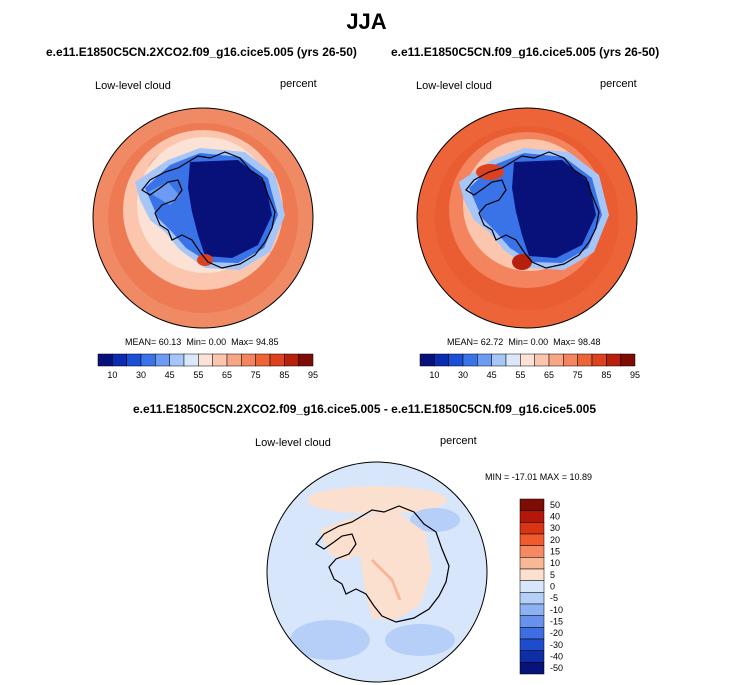 This screenshot has width=733, height=685. Describe the element at coordinates (555, 528) in the screenshot. I see `diff-colorbar-tick-label: 30` at that location.